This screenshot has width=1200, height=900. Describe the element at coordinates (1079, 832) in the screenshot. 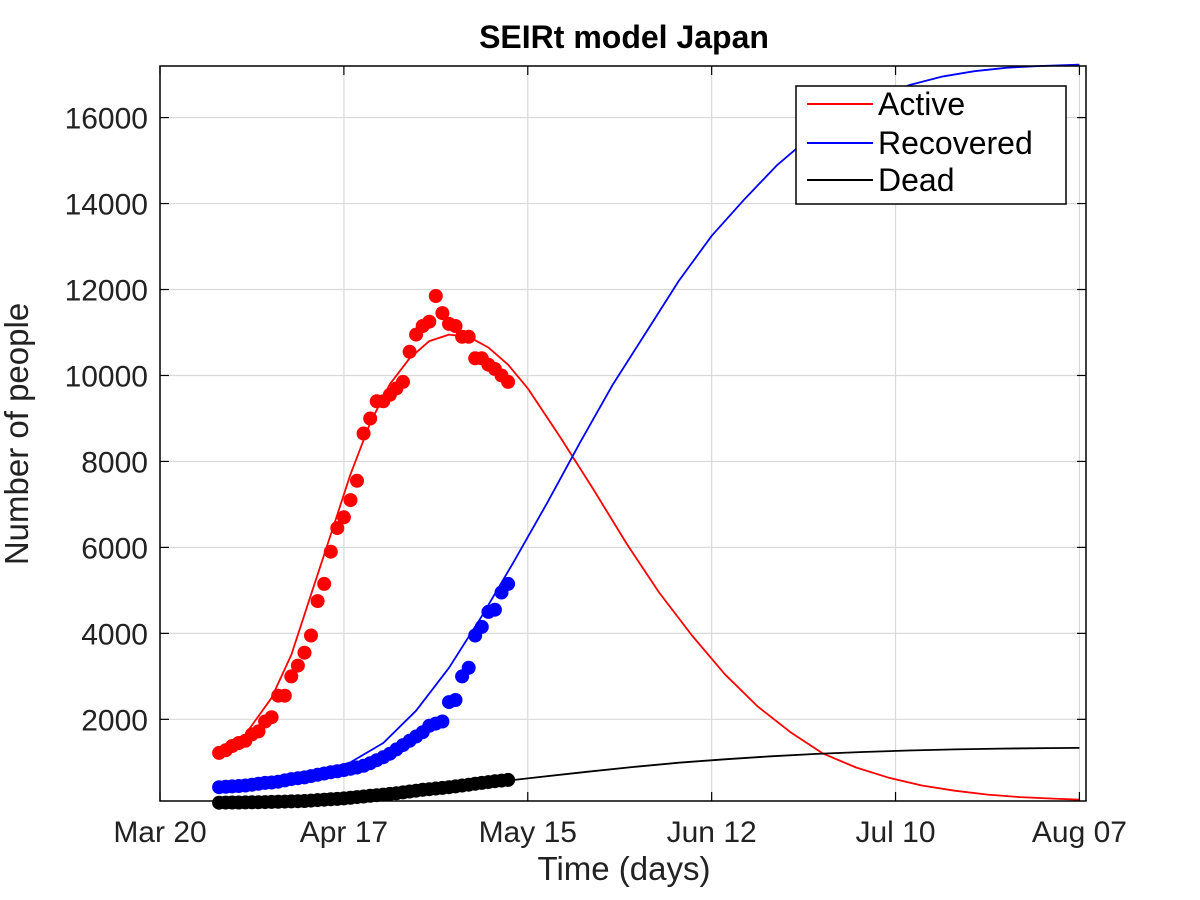

I see `x-tick-label: Aug 07` at that location.